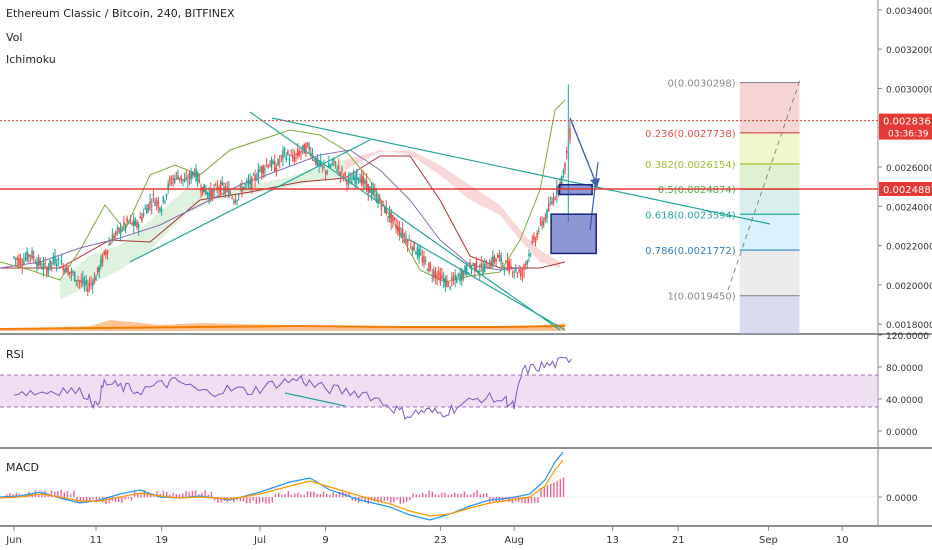  What do you see at coordinates (250, 201) in the screenshot?
I see `trendline-ascending` at bounding box center [250, 201].